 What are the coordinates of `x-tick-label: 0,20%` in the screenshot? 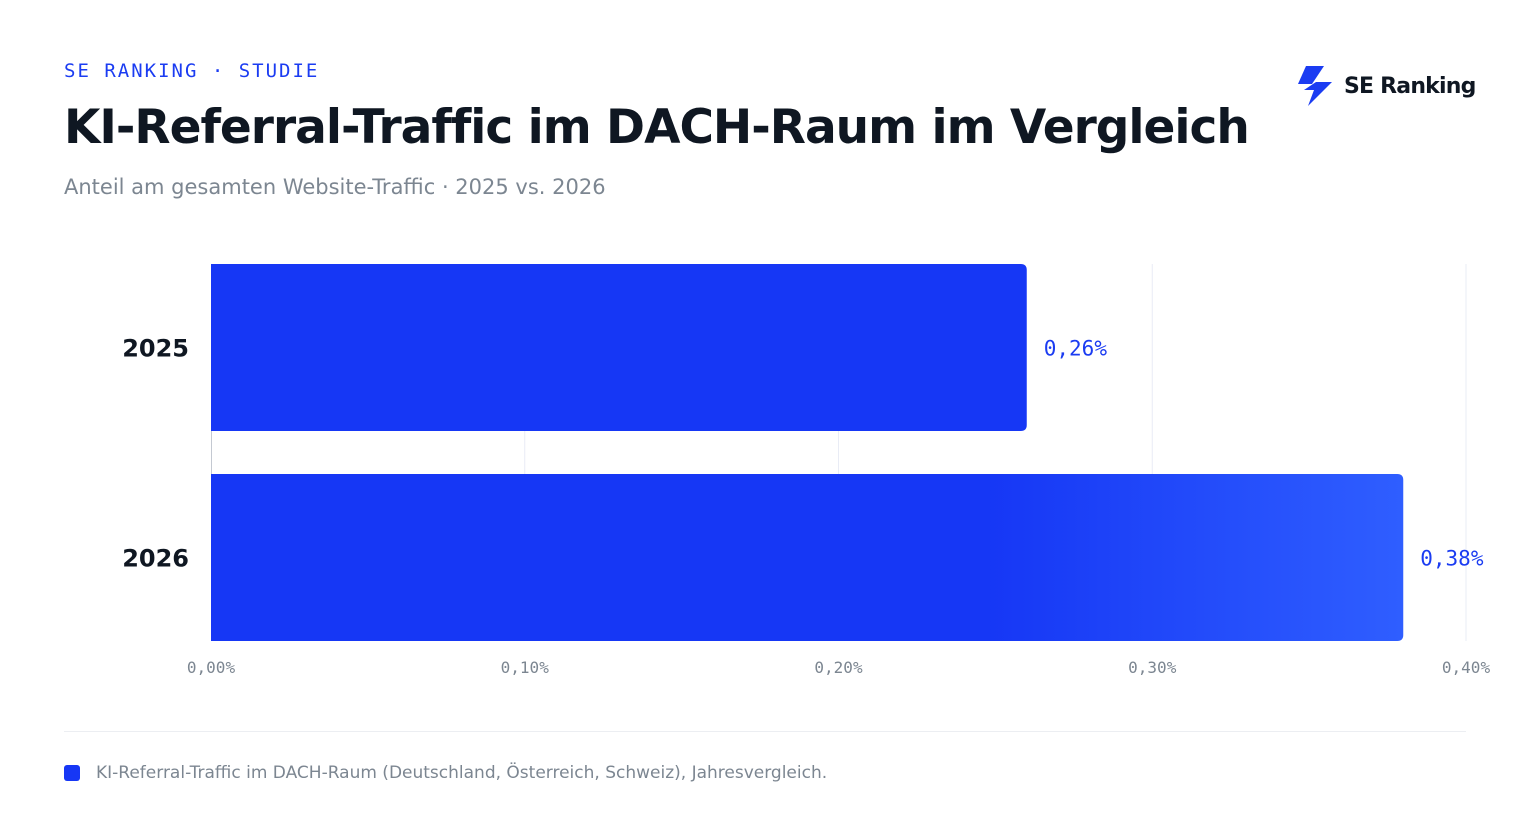 It's located at (838, 667).